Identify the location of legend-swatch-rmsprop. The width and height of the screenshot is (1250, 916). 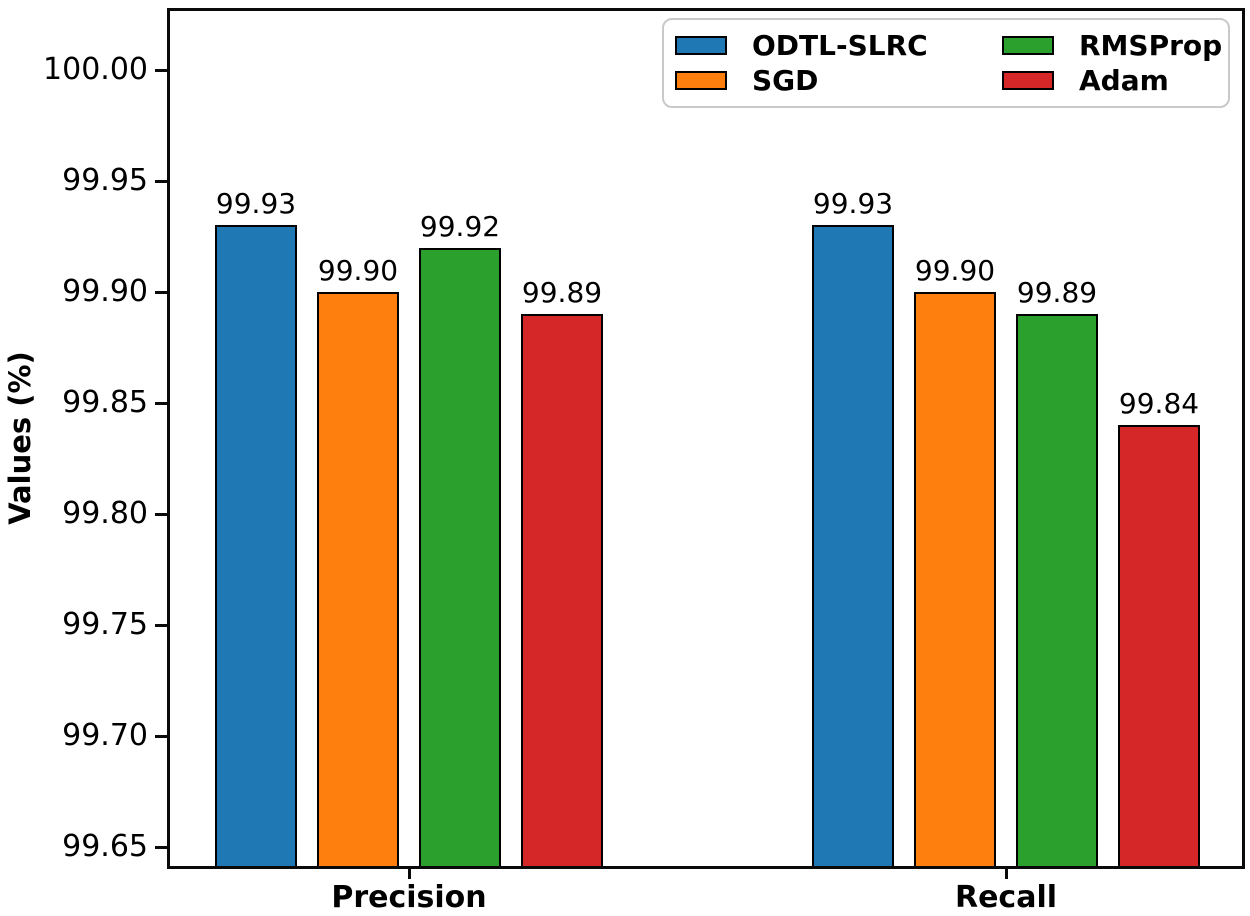
(1028, 45).